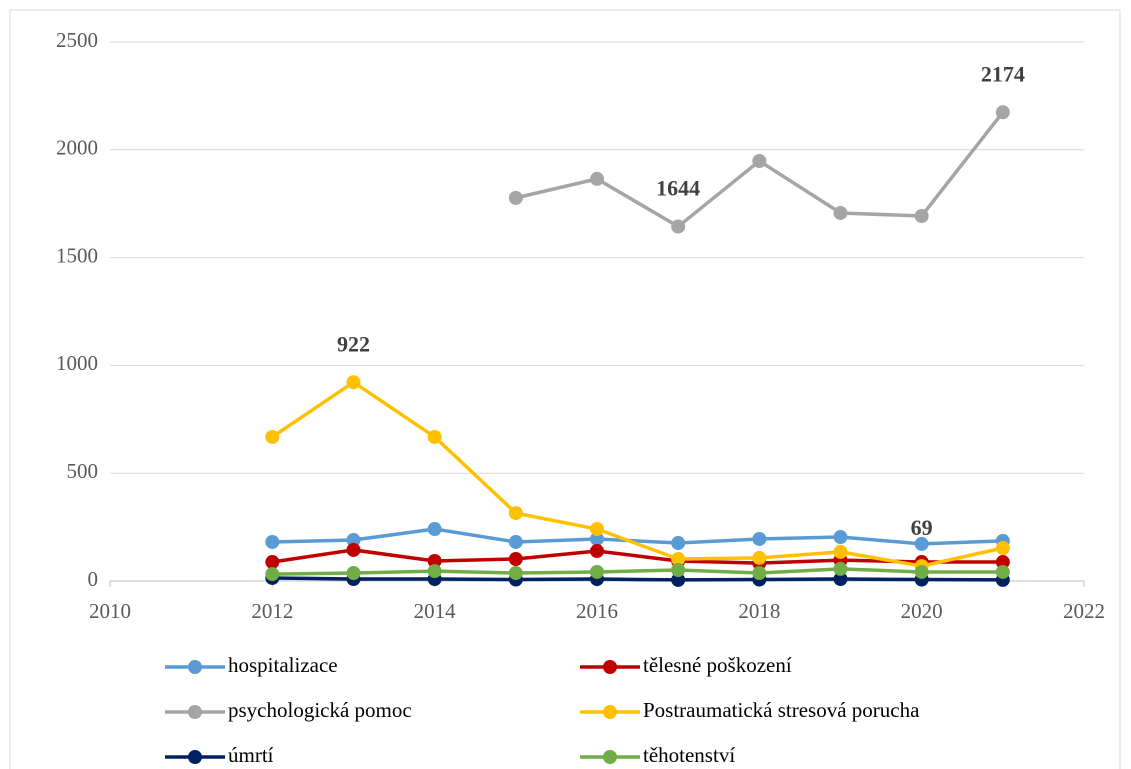  Describe the element at coordinates (83, 471) in the screenshot. I see `y-tick-label: 500` at that location.